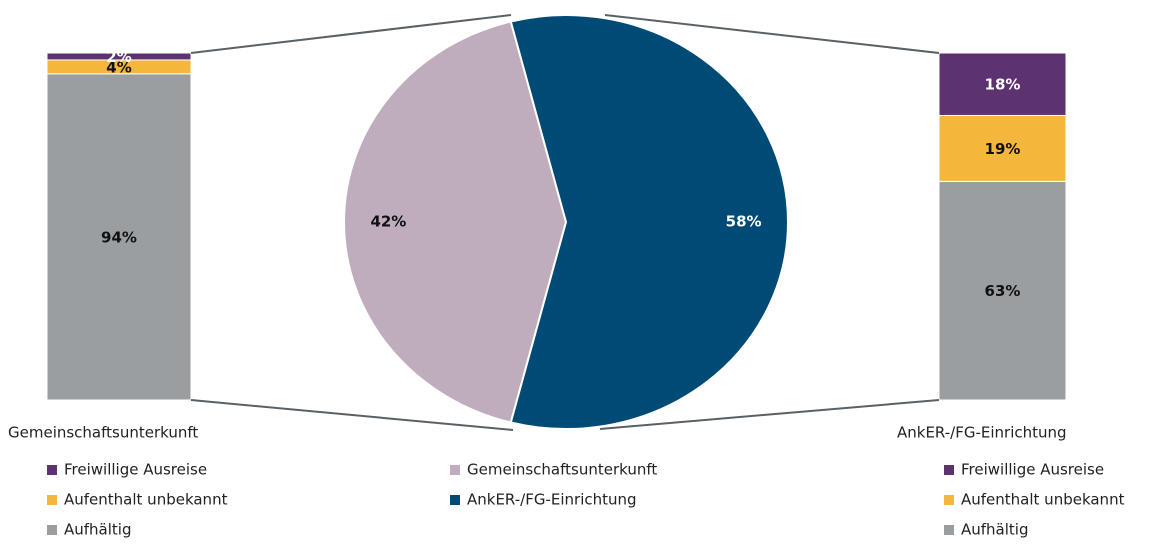 This screenshot has width=1158, height=552. What do you see at coordinates (562, 470) in the screenshot?
I see `legend-label: Gemeinschaftsunterkunft` at bounding box center [562, 470].